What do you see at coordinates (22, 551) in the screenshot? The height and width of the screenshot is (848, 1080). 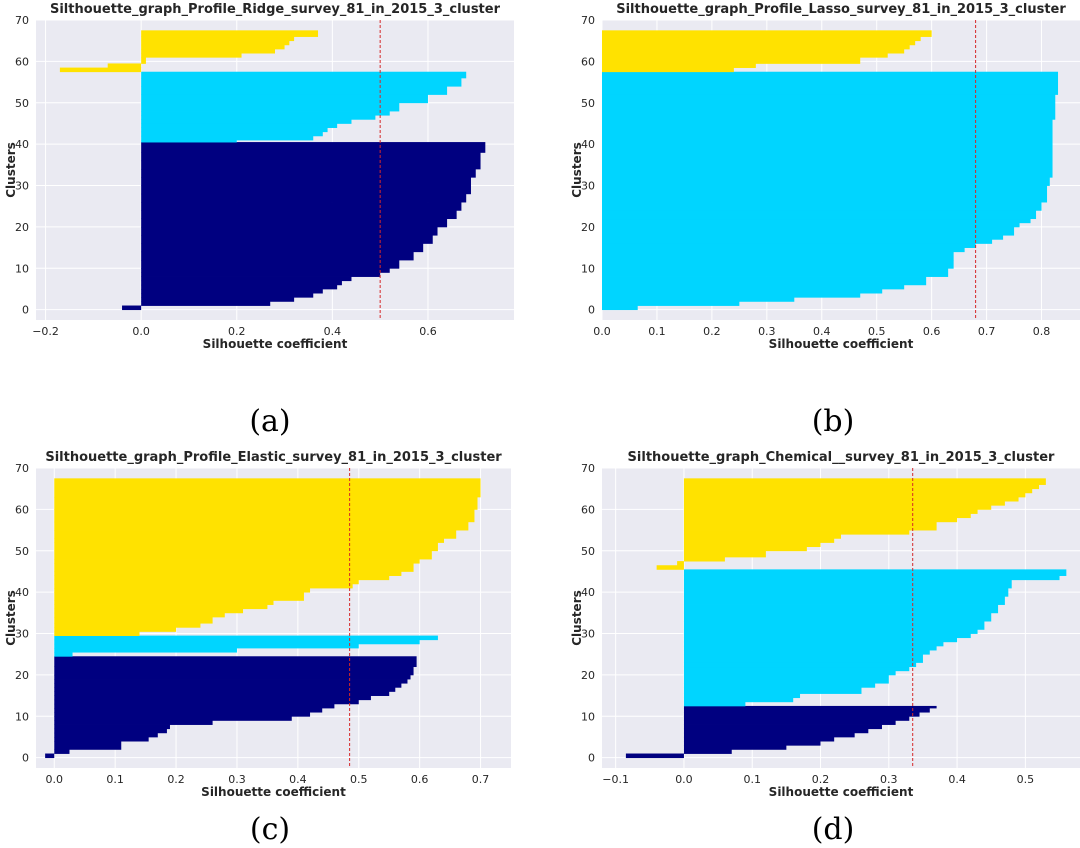 I see `y-tick-label: 50` at bounding box center [22, 551].